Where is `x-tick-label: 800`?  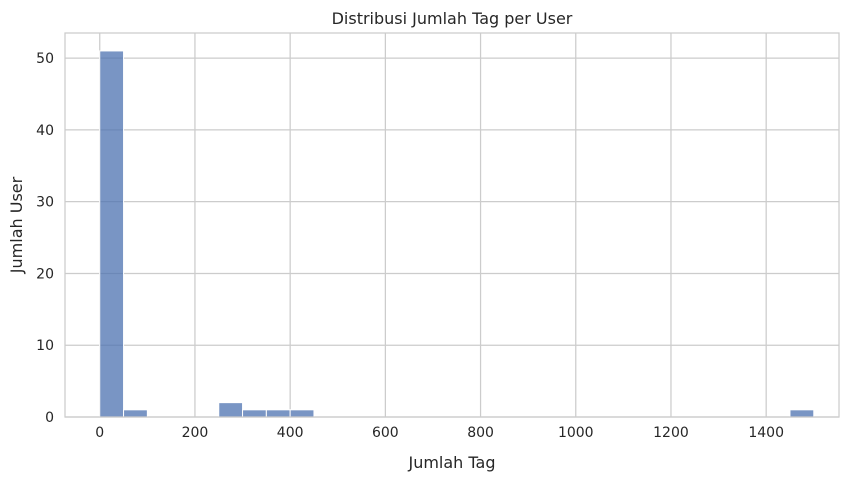 x-tick-label: 800 is located at coordinates (480, 433).